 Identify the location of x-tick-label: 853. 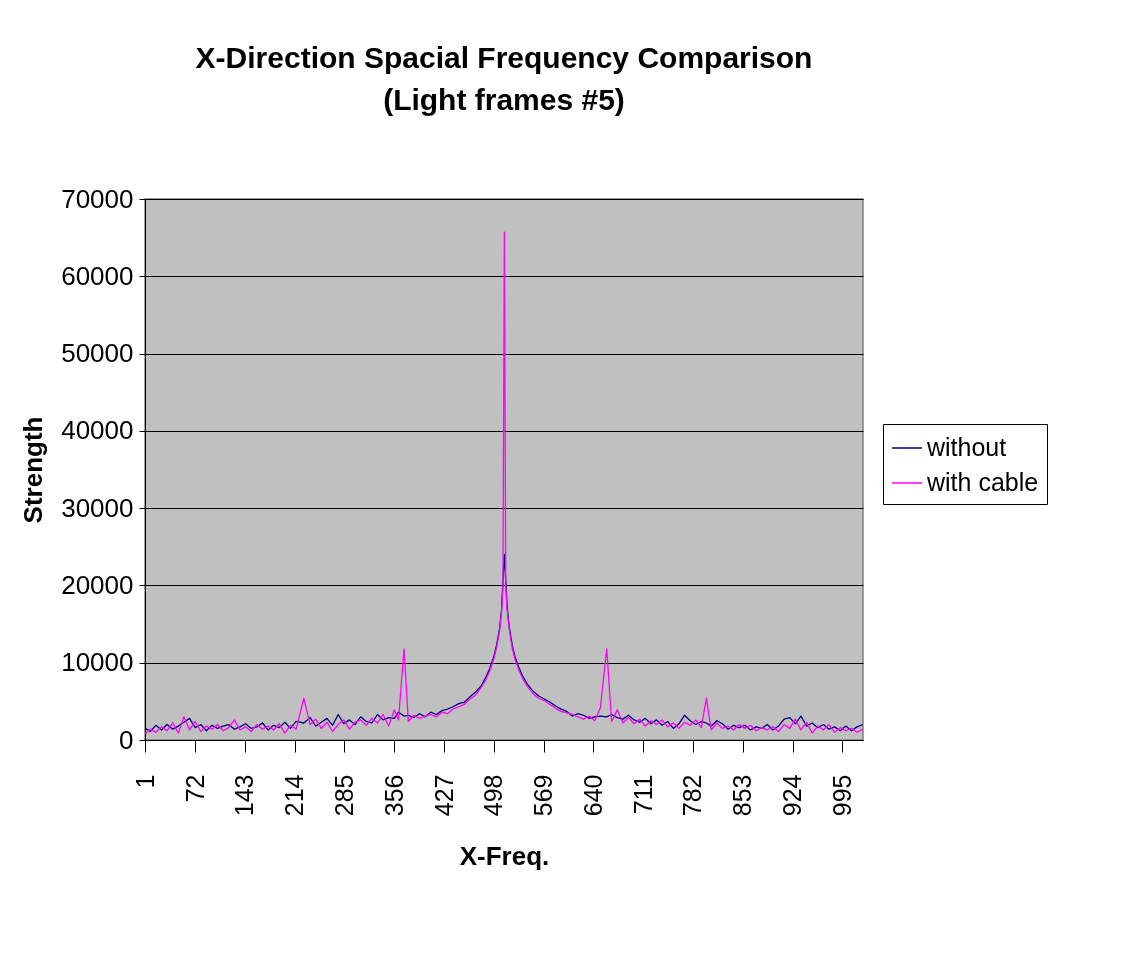
(742, 795).